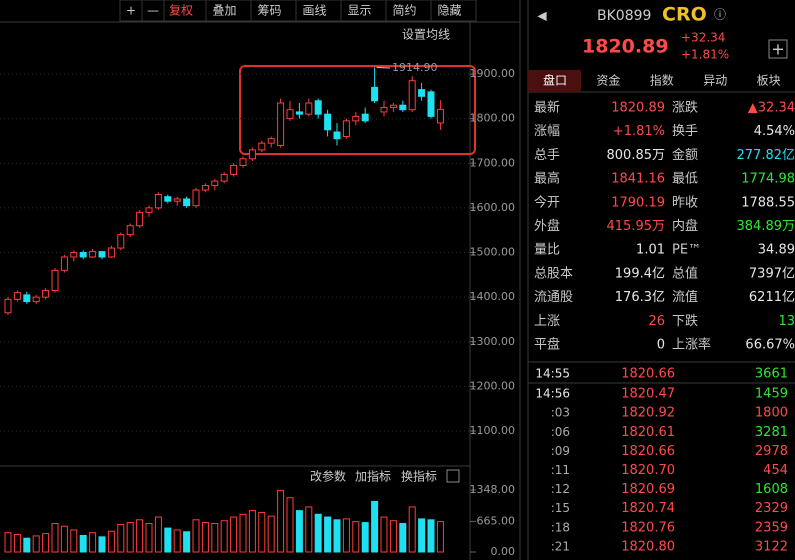  What do you see at coordinates (547, 131) in the screenshot?
I see `quote-label: 涨幅` at bounding box center [547, 131].